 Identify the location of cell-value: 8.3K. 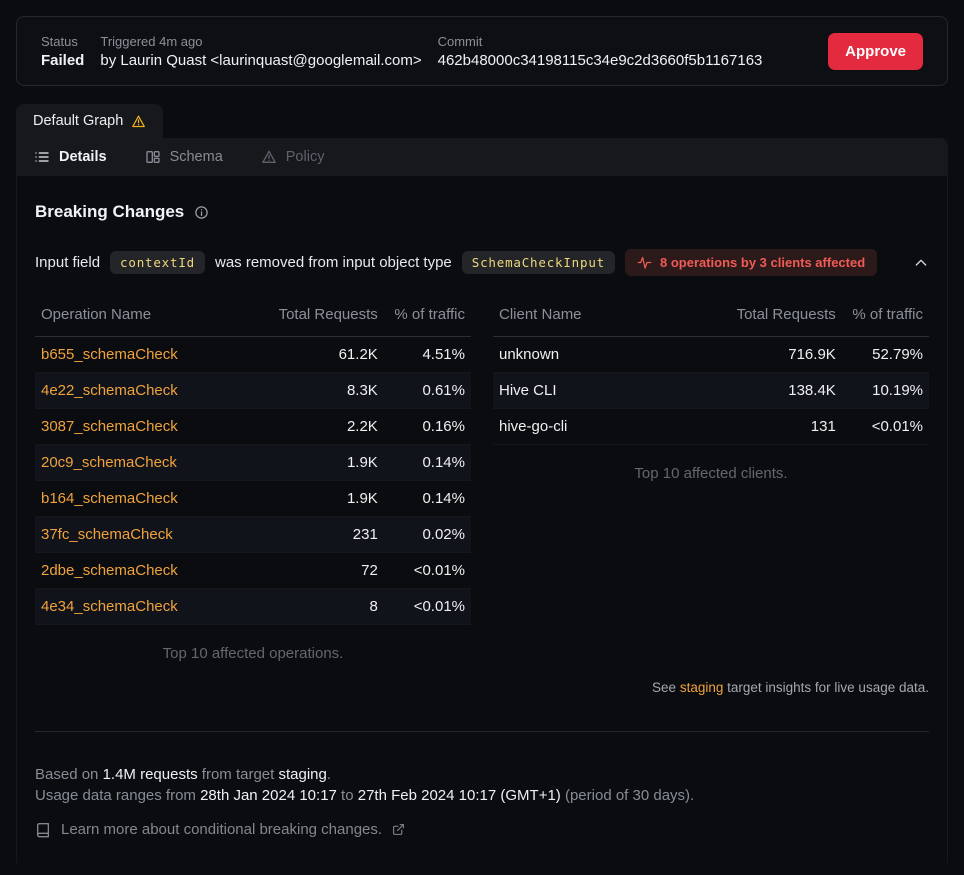
(322, 390).